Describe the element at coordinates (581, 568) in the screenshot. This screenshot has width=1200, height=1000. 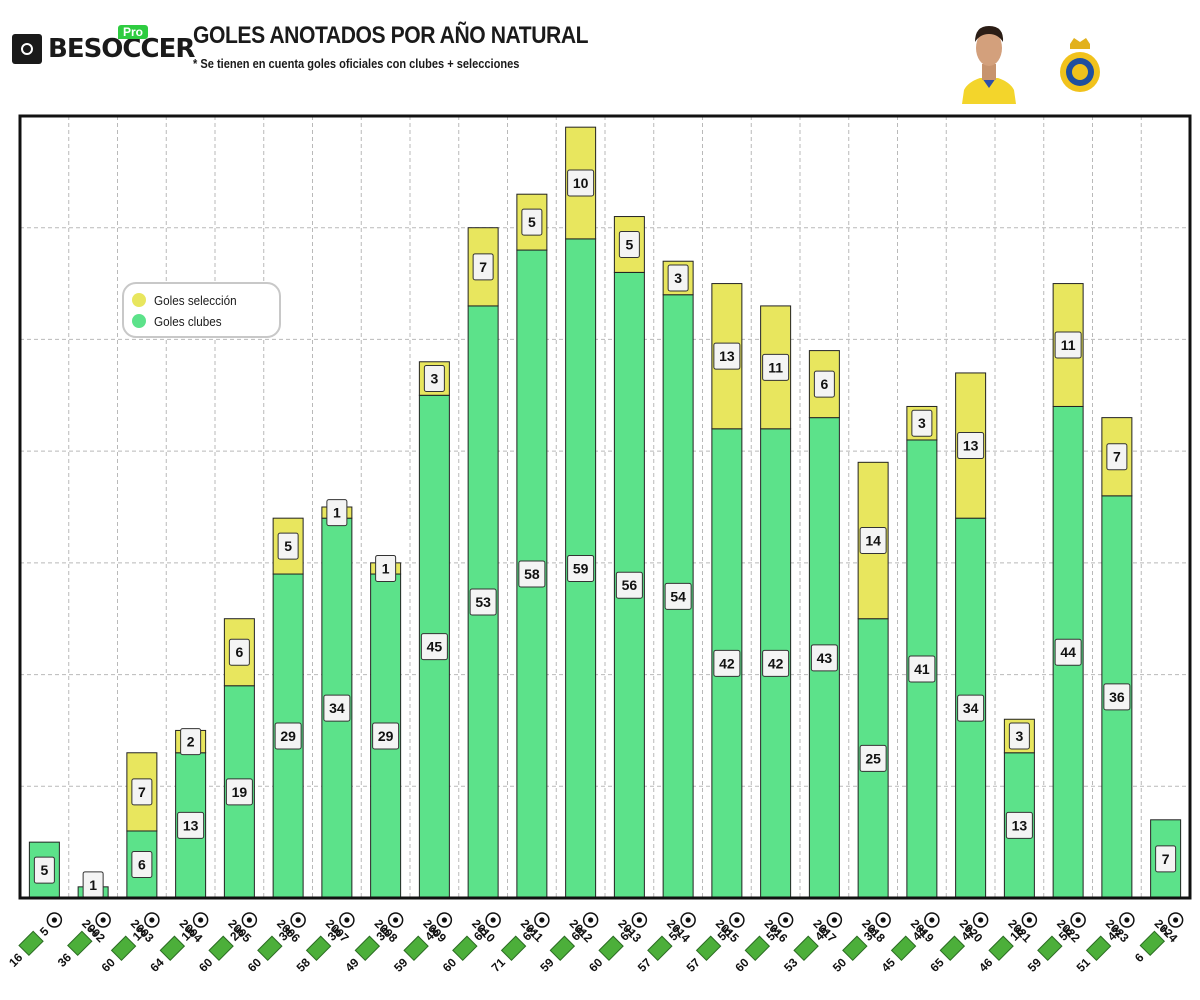
I see `label-club-2013-text: 59` at that location.